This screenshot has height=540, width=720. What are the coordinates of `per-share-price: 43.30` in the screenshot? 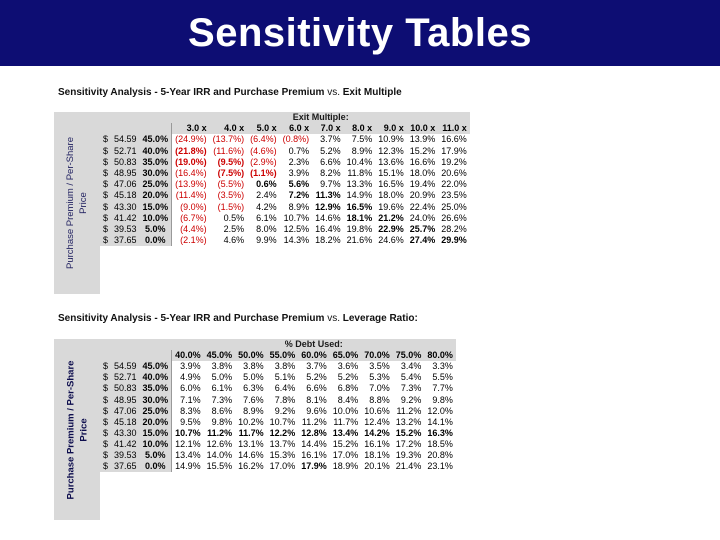 It's located at (125, 207).